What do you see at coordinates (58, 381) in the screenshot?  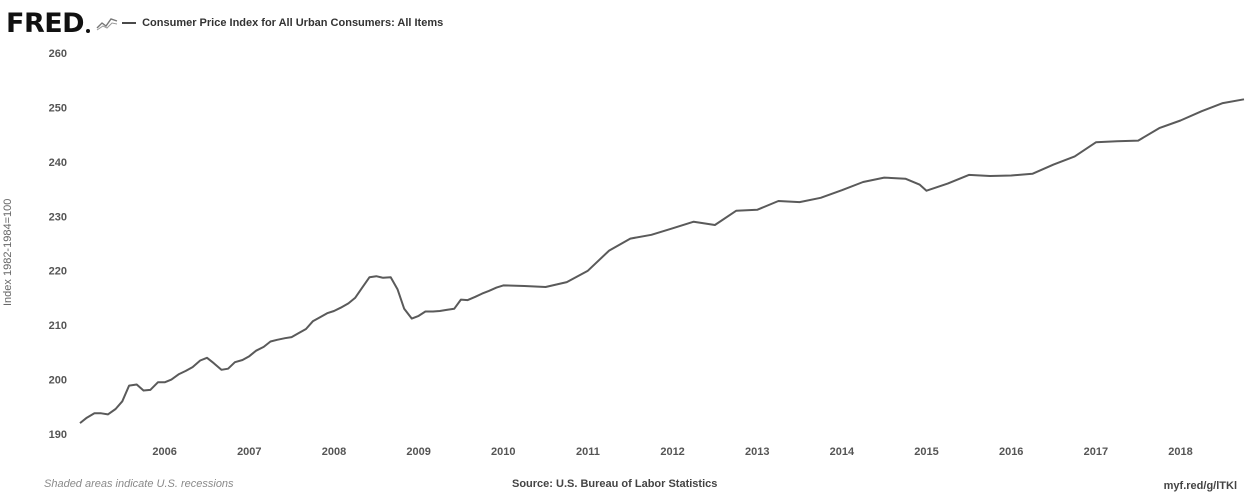 I see `y-tick-label: 200` at bounding box center [58, 381].